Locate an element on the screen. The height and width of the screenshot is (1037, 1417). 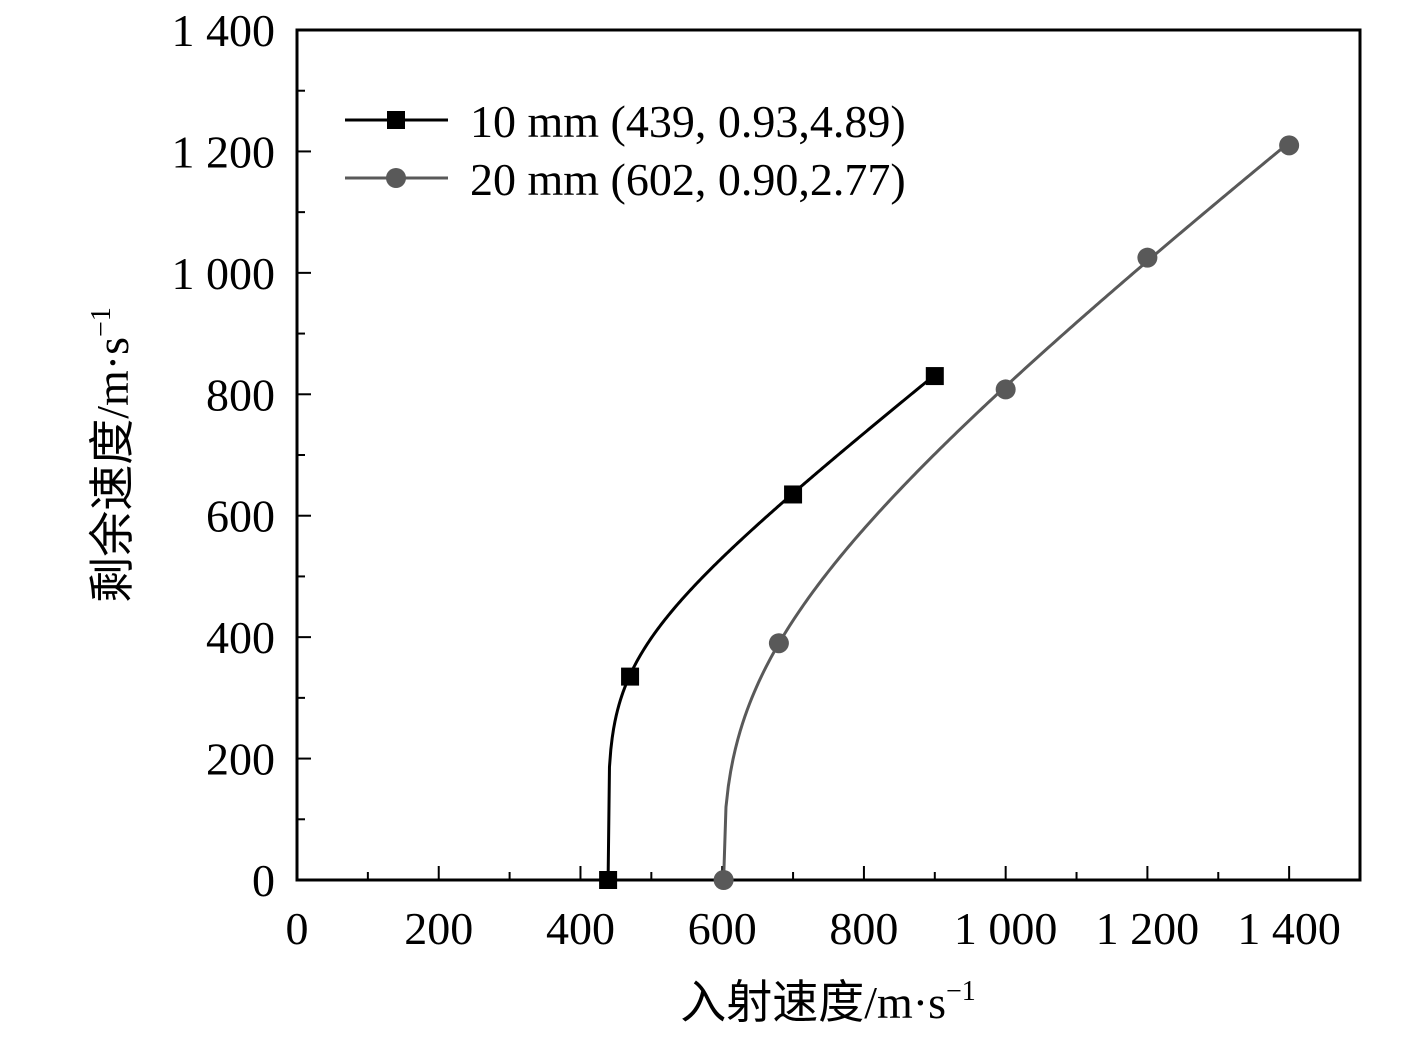
y-tick-label: 1 200 is located at coordinates (224, 151).